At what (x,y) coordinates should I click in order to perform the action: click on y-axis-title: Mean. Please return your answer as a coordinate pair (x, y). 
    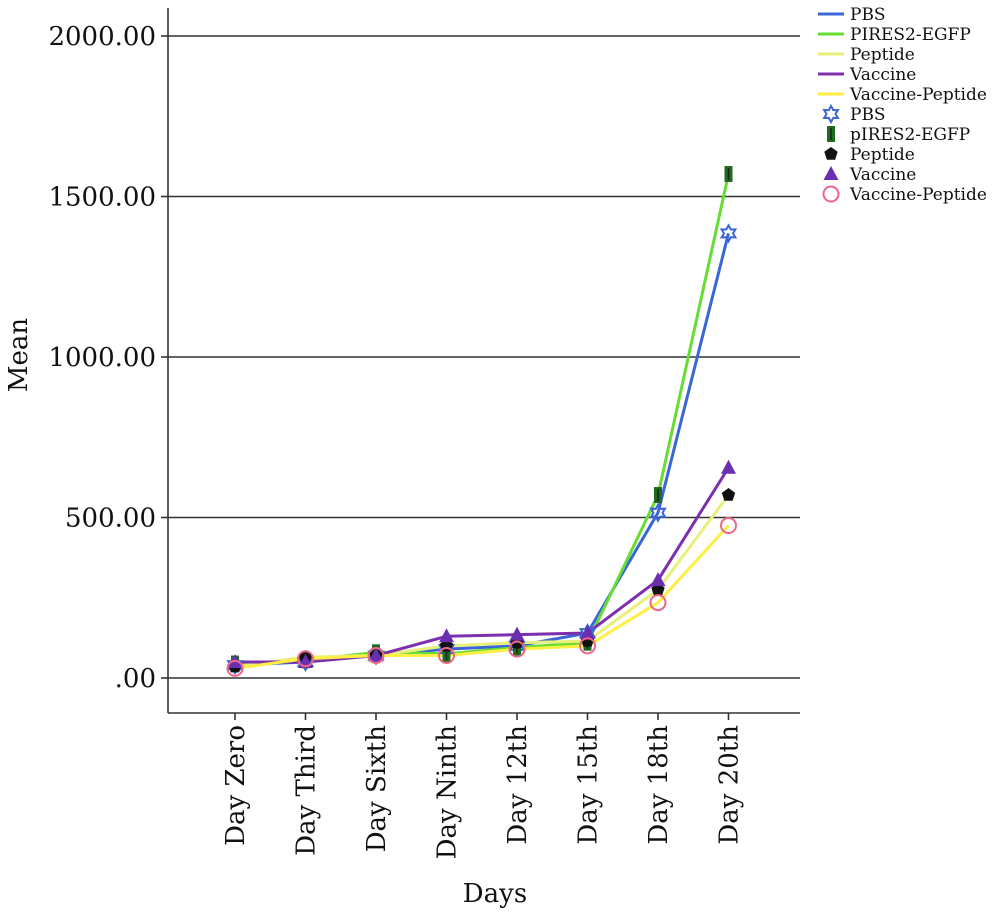
    Looking at the image, I should click on (19, 355).